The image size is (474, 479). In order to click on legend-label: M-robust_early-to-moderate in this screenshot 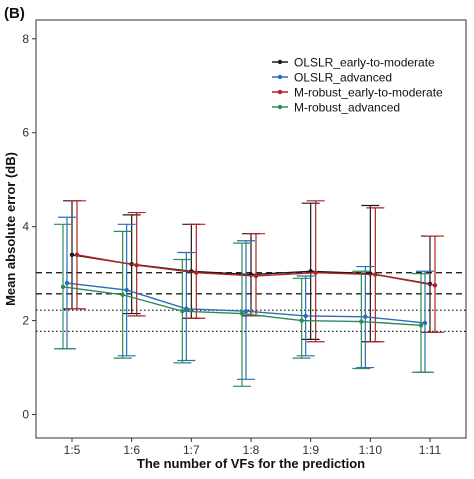, I will do `click(368, 93)`.